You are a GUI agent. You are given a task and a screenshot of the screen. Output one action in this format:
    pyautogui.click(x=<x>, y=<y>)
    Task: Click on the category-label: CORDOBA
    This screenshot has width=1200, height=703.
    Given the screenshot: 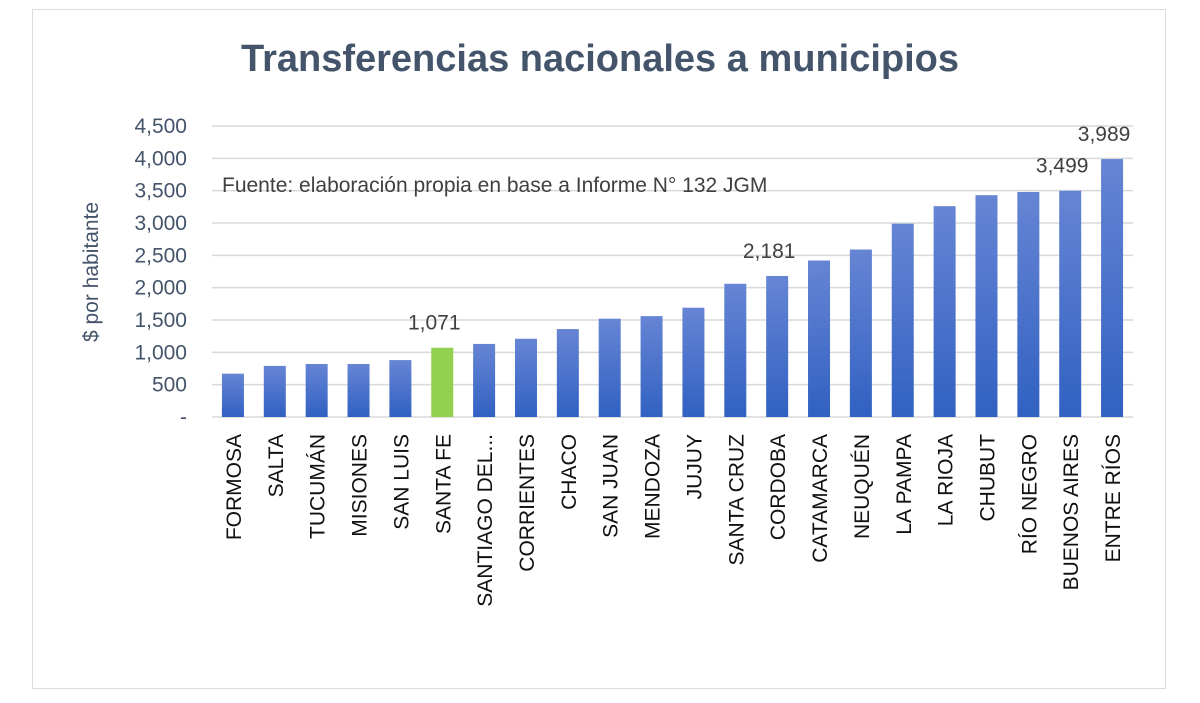 What is the action you would take?
    pyautogui.click(x=778, y=487)
    